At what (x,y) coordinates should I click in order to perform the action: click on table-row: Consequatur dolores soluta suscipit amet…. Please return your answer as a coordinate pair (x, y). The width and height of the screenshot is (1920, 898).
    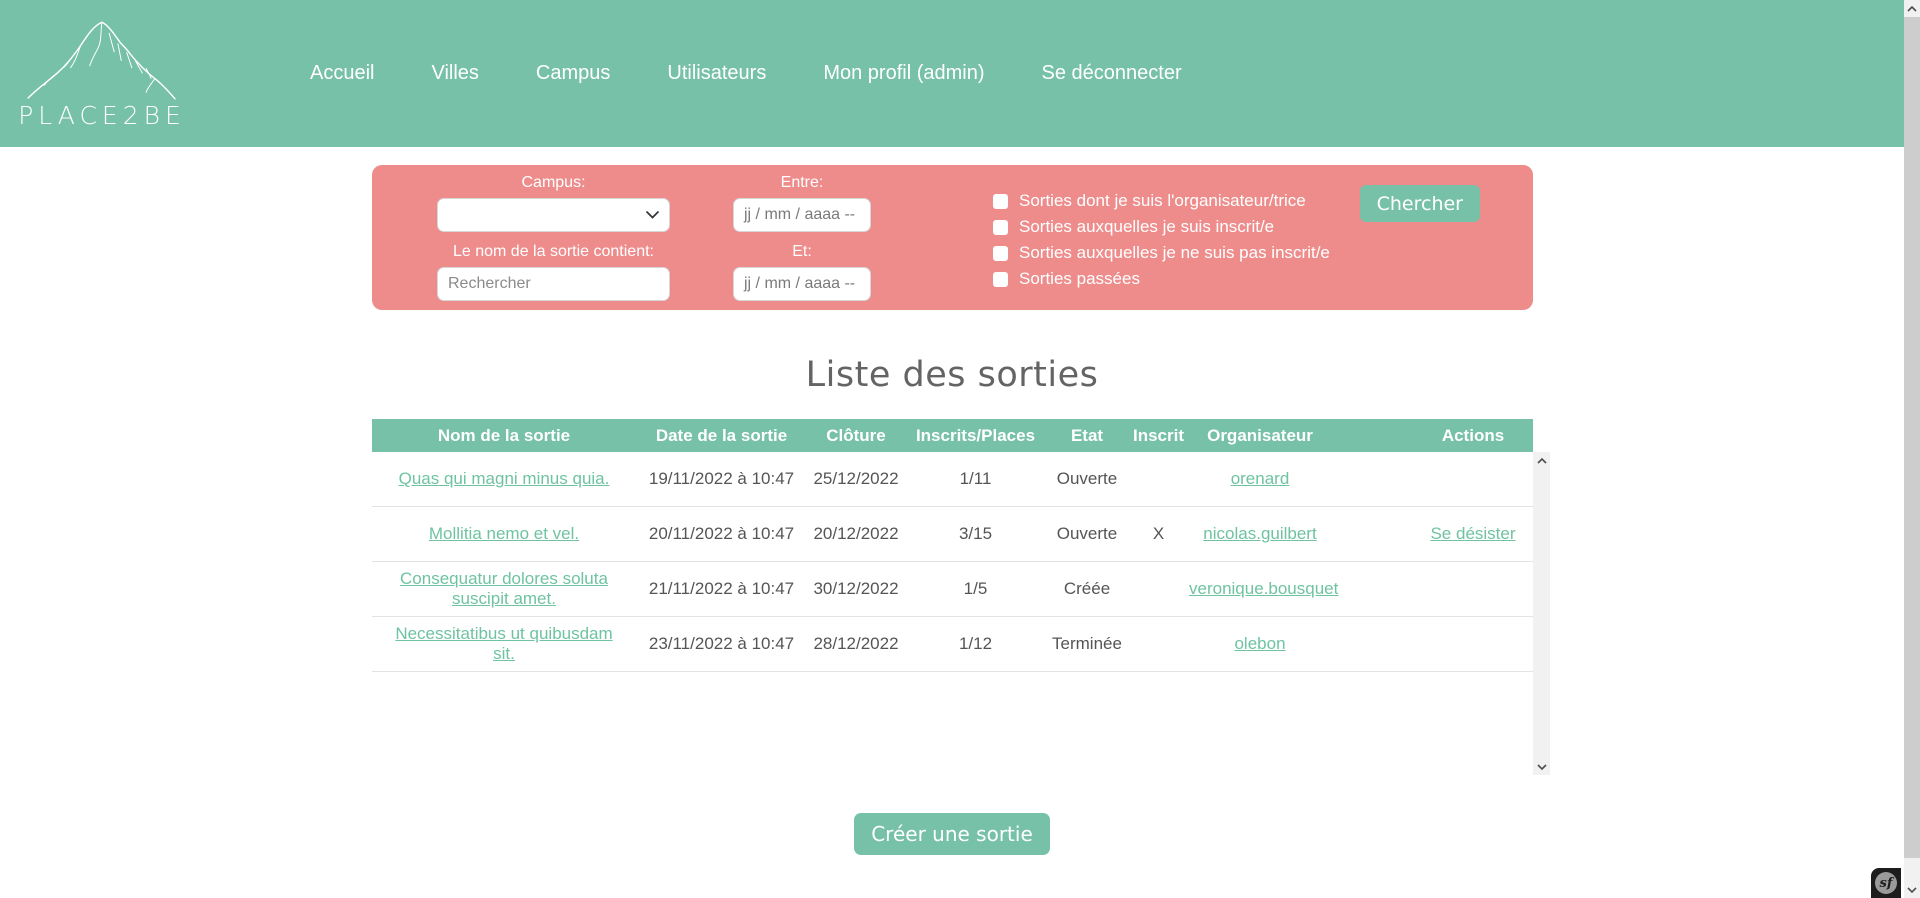
    Looking at the image, I should click on (952, 590).